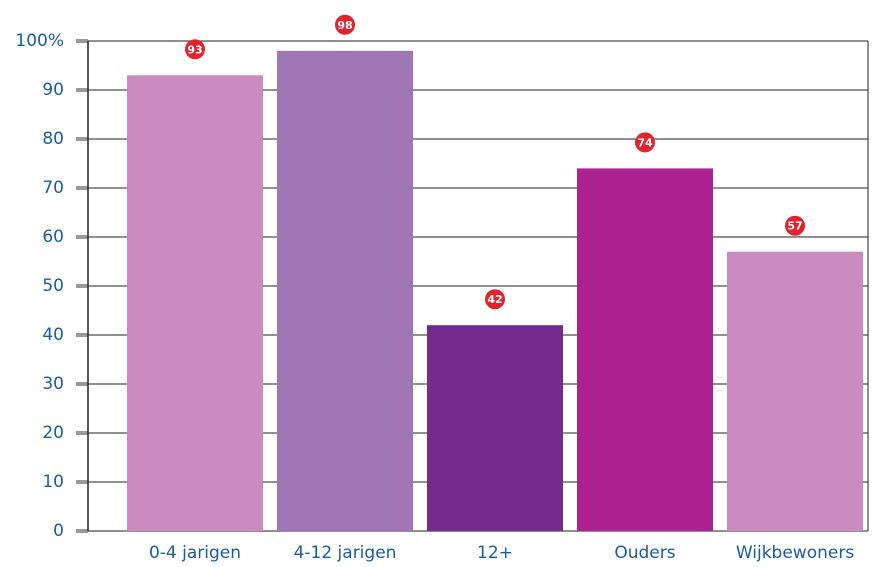 The height and width of the screenshot is (567, 880). Describe the element at coordinates (58, 531) in the screenshot. I see `y-tick-label: 0` at that location.